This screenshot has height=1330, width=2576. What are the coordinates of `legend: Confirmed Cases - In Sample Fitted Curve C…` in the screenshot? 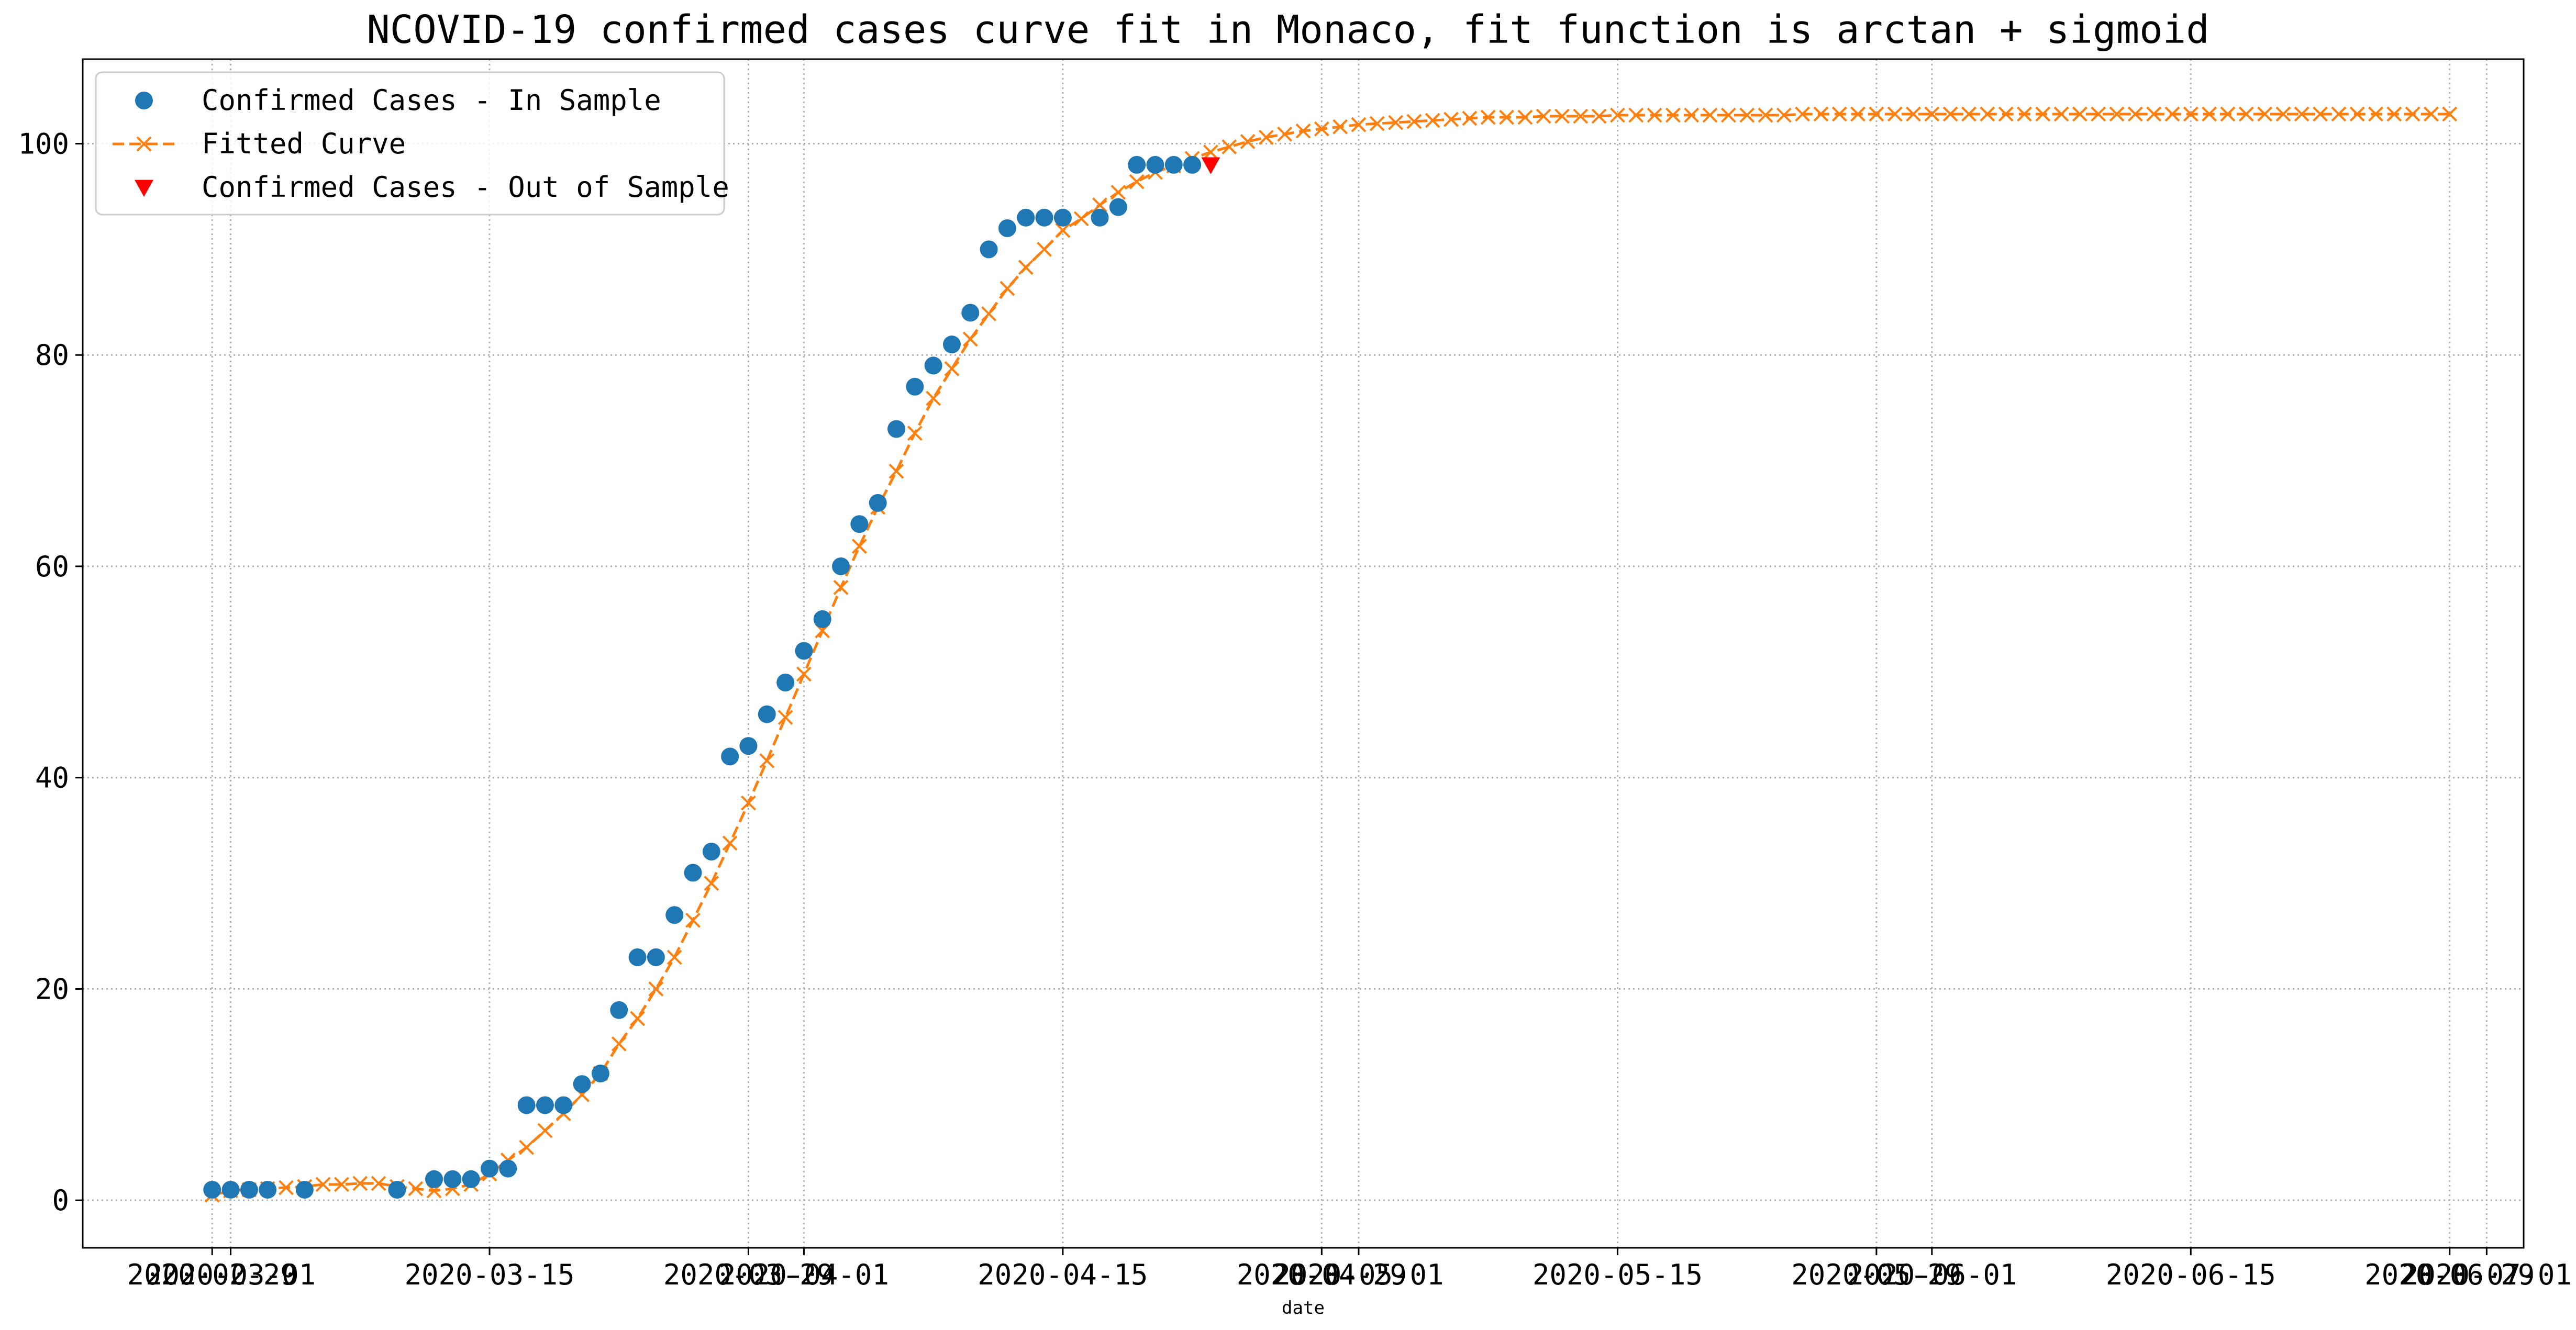 It's located at (412, 143).